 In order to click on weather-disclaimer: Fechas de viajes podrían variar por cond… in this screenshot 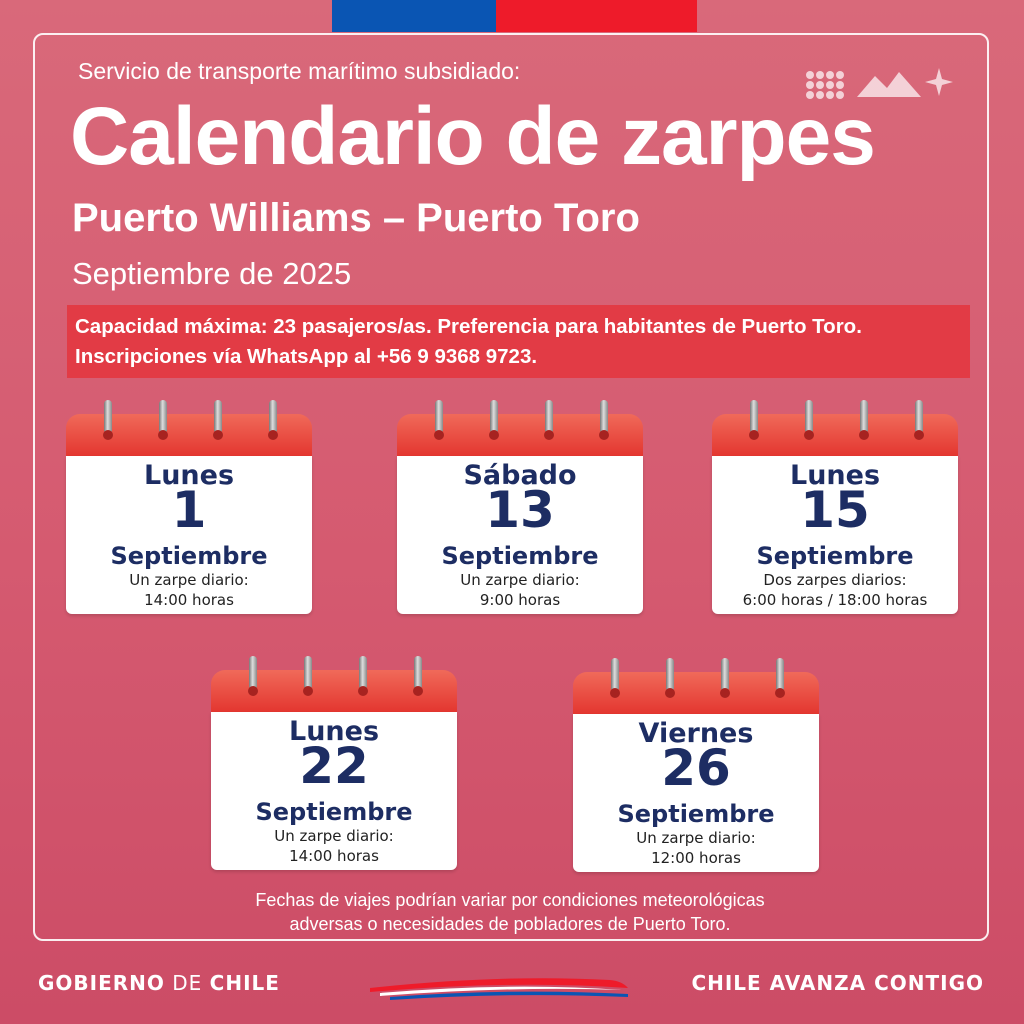, I will do `click(510, 912)`.